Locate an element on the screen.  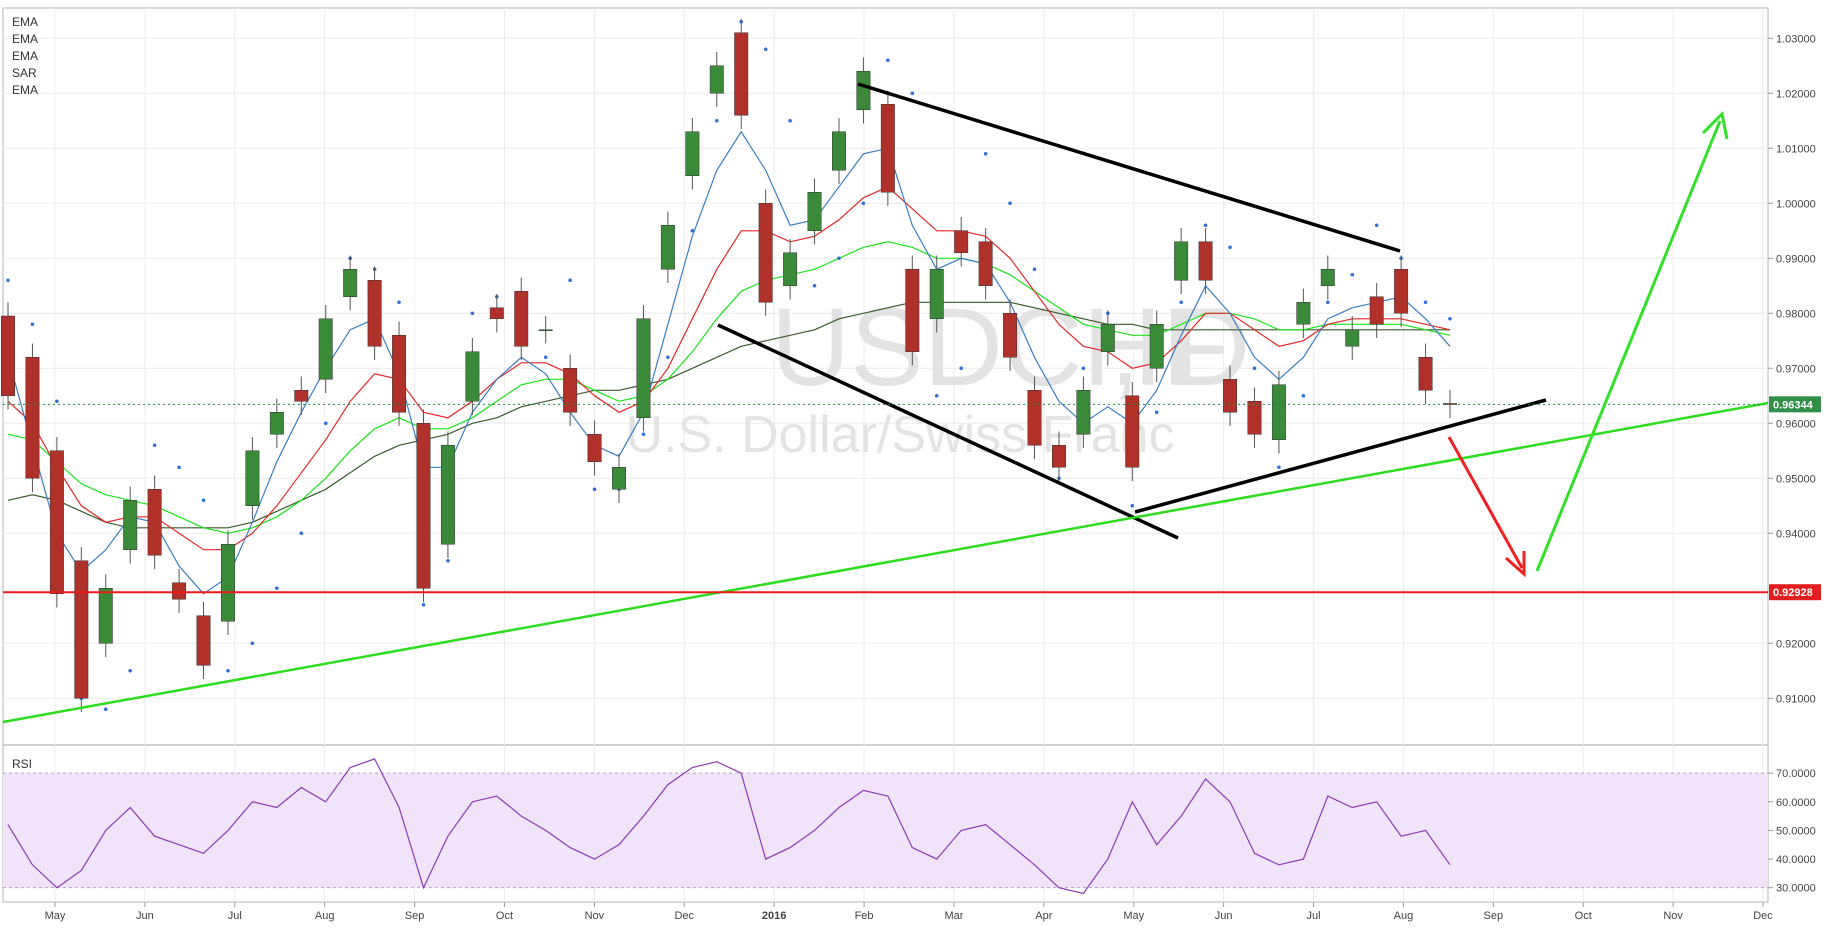
study-ema-4: EMA is located at coordinates (25, 90).